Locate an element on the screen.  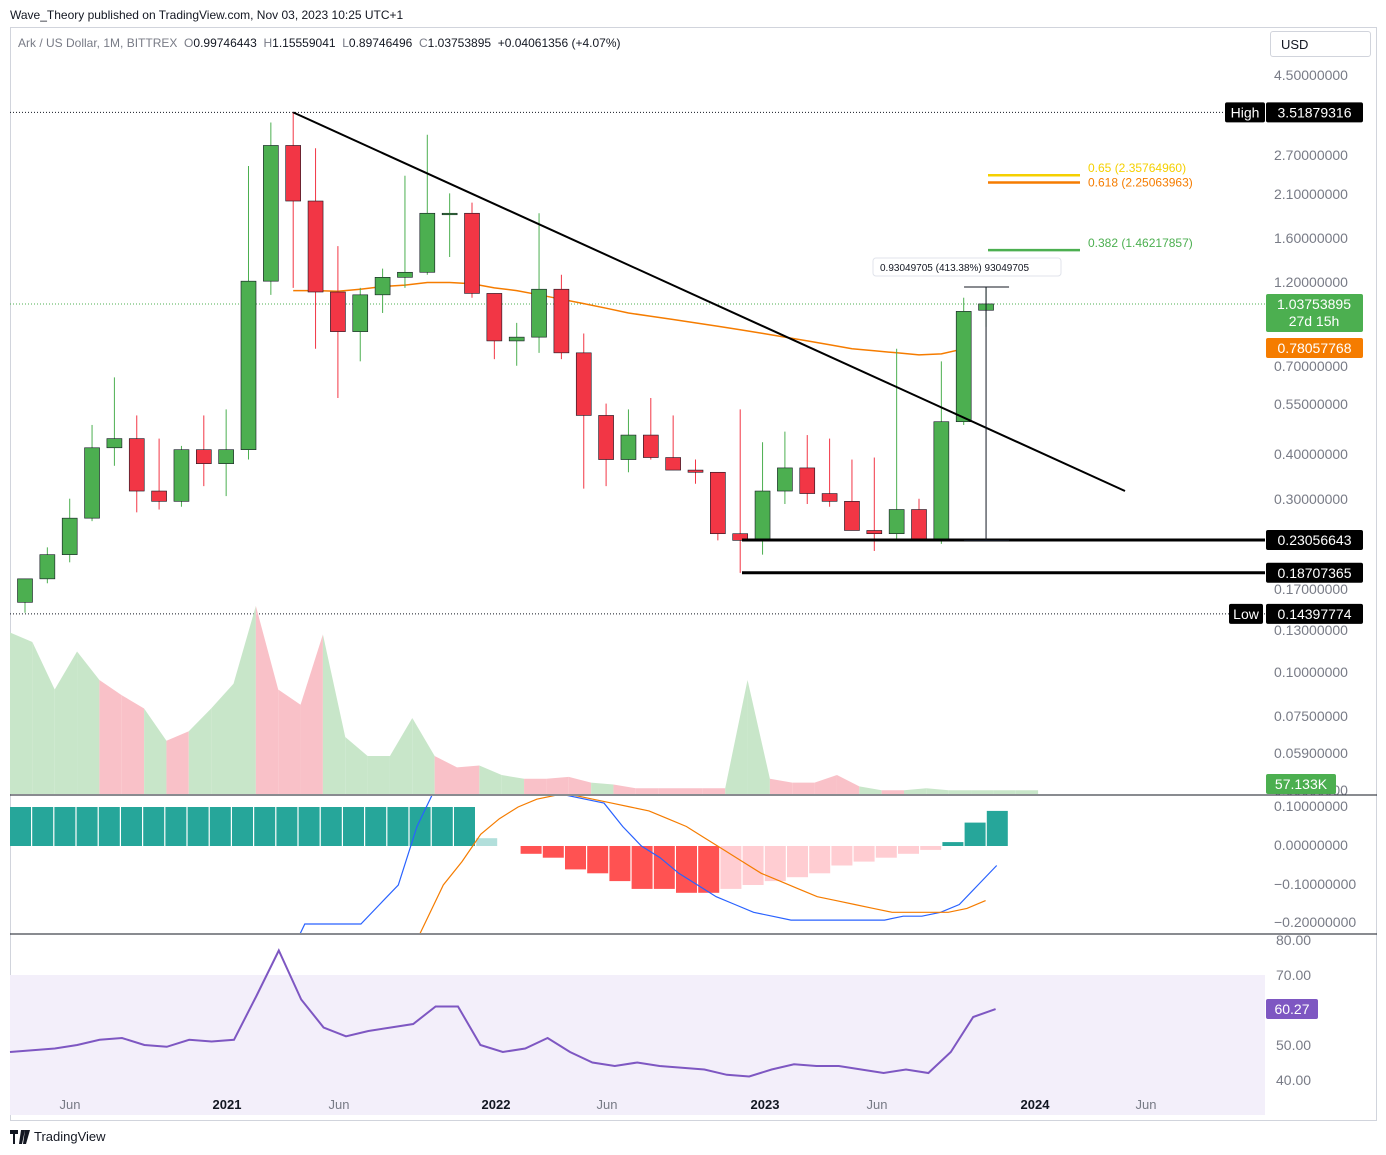
price-axis-tick: 0.40000000 is located at coordinates (1311, 454).